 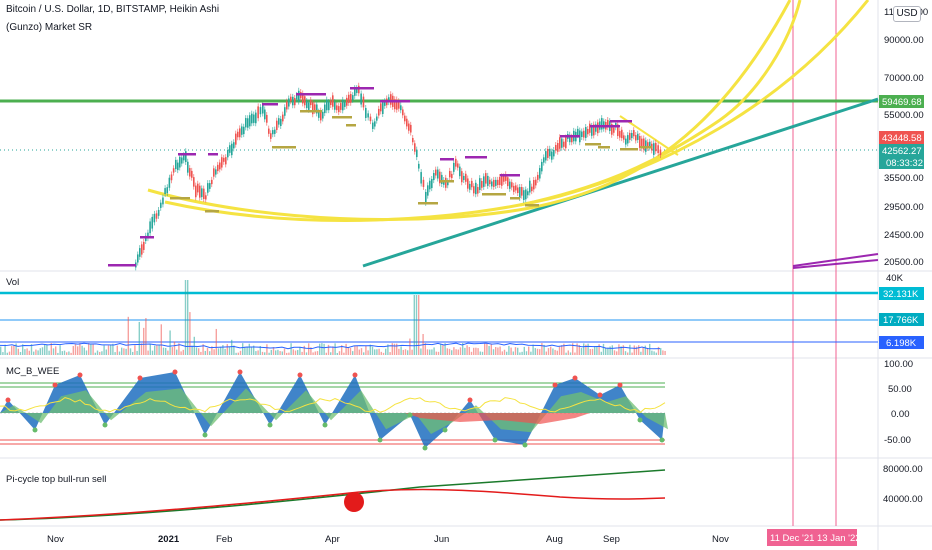 I want to click on currency-badge: USD, so click(x=907, y=14).